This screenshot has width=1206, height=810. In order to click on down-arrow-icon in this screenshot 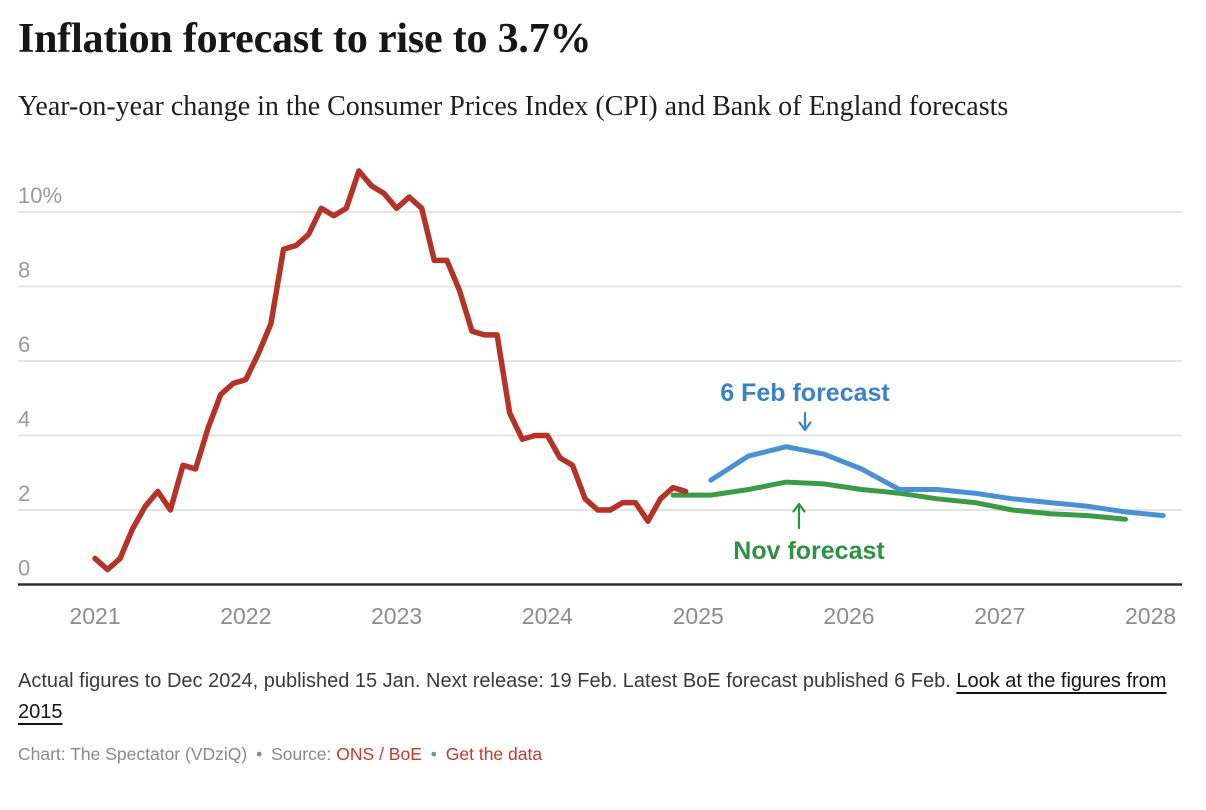, I will do `click(805, 421)`.